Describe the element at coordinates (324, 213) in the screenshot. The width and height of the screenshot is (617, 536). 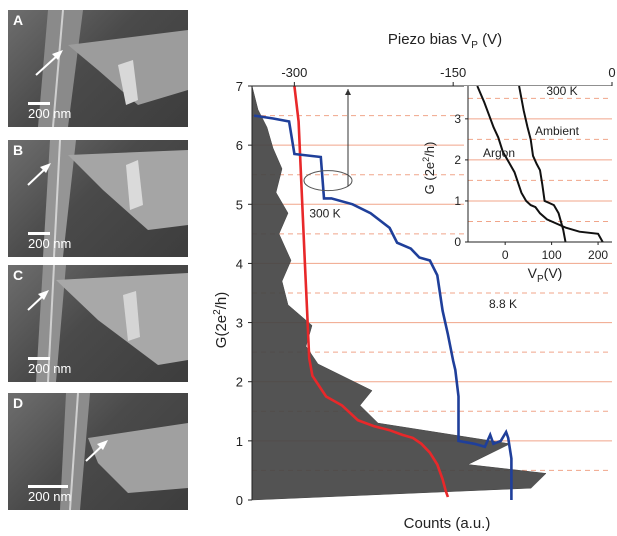
I see `annotation-300k: 300 K` at that location.